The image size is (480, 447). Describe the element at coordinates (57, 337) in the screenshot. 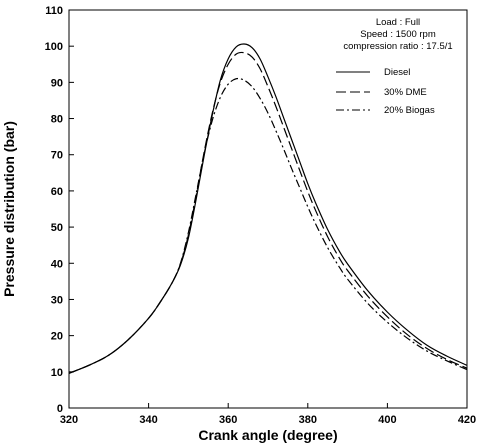

I see `y-tick-label: 20` at that location.